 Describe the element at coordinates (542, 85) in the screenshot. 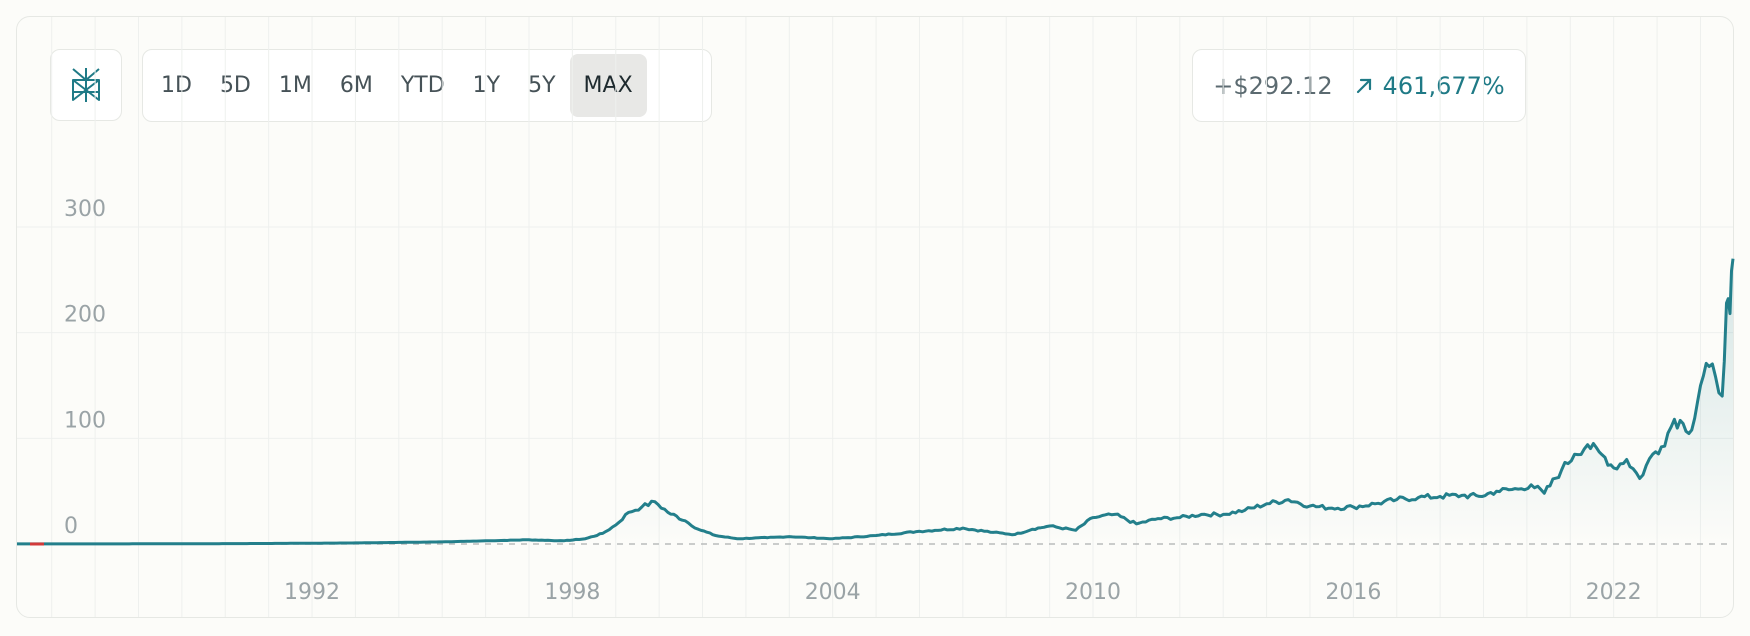

I see `range-button-5y: 5Y` at that location.